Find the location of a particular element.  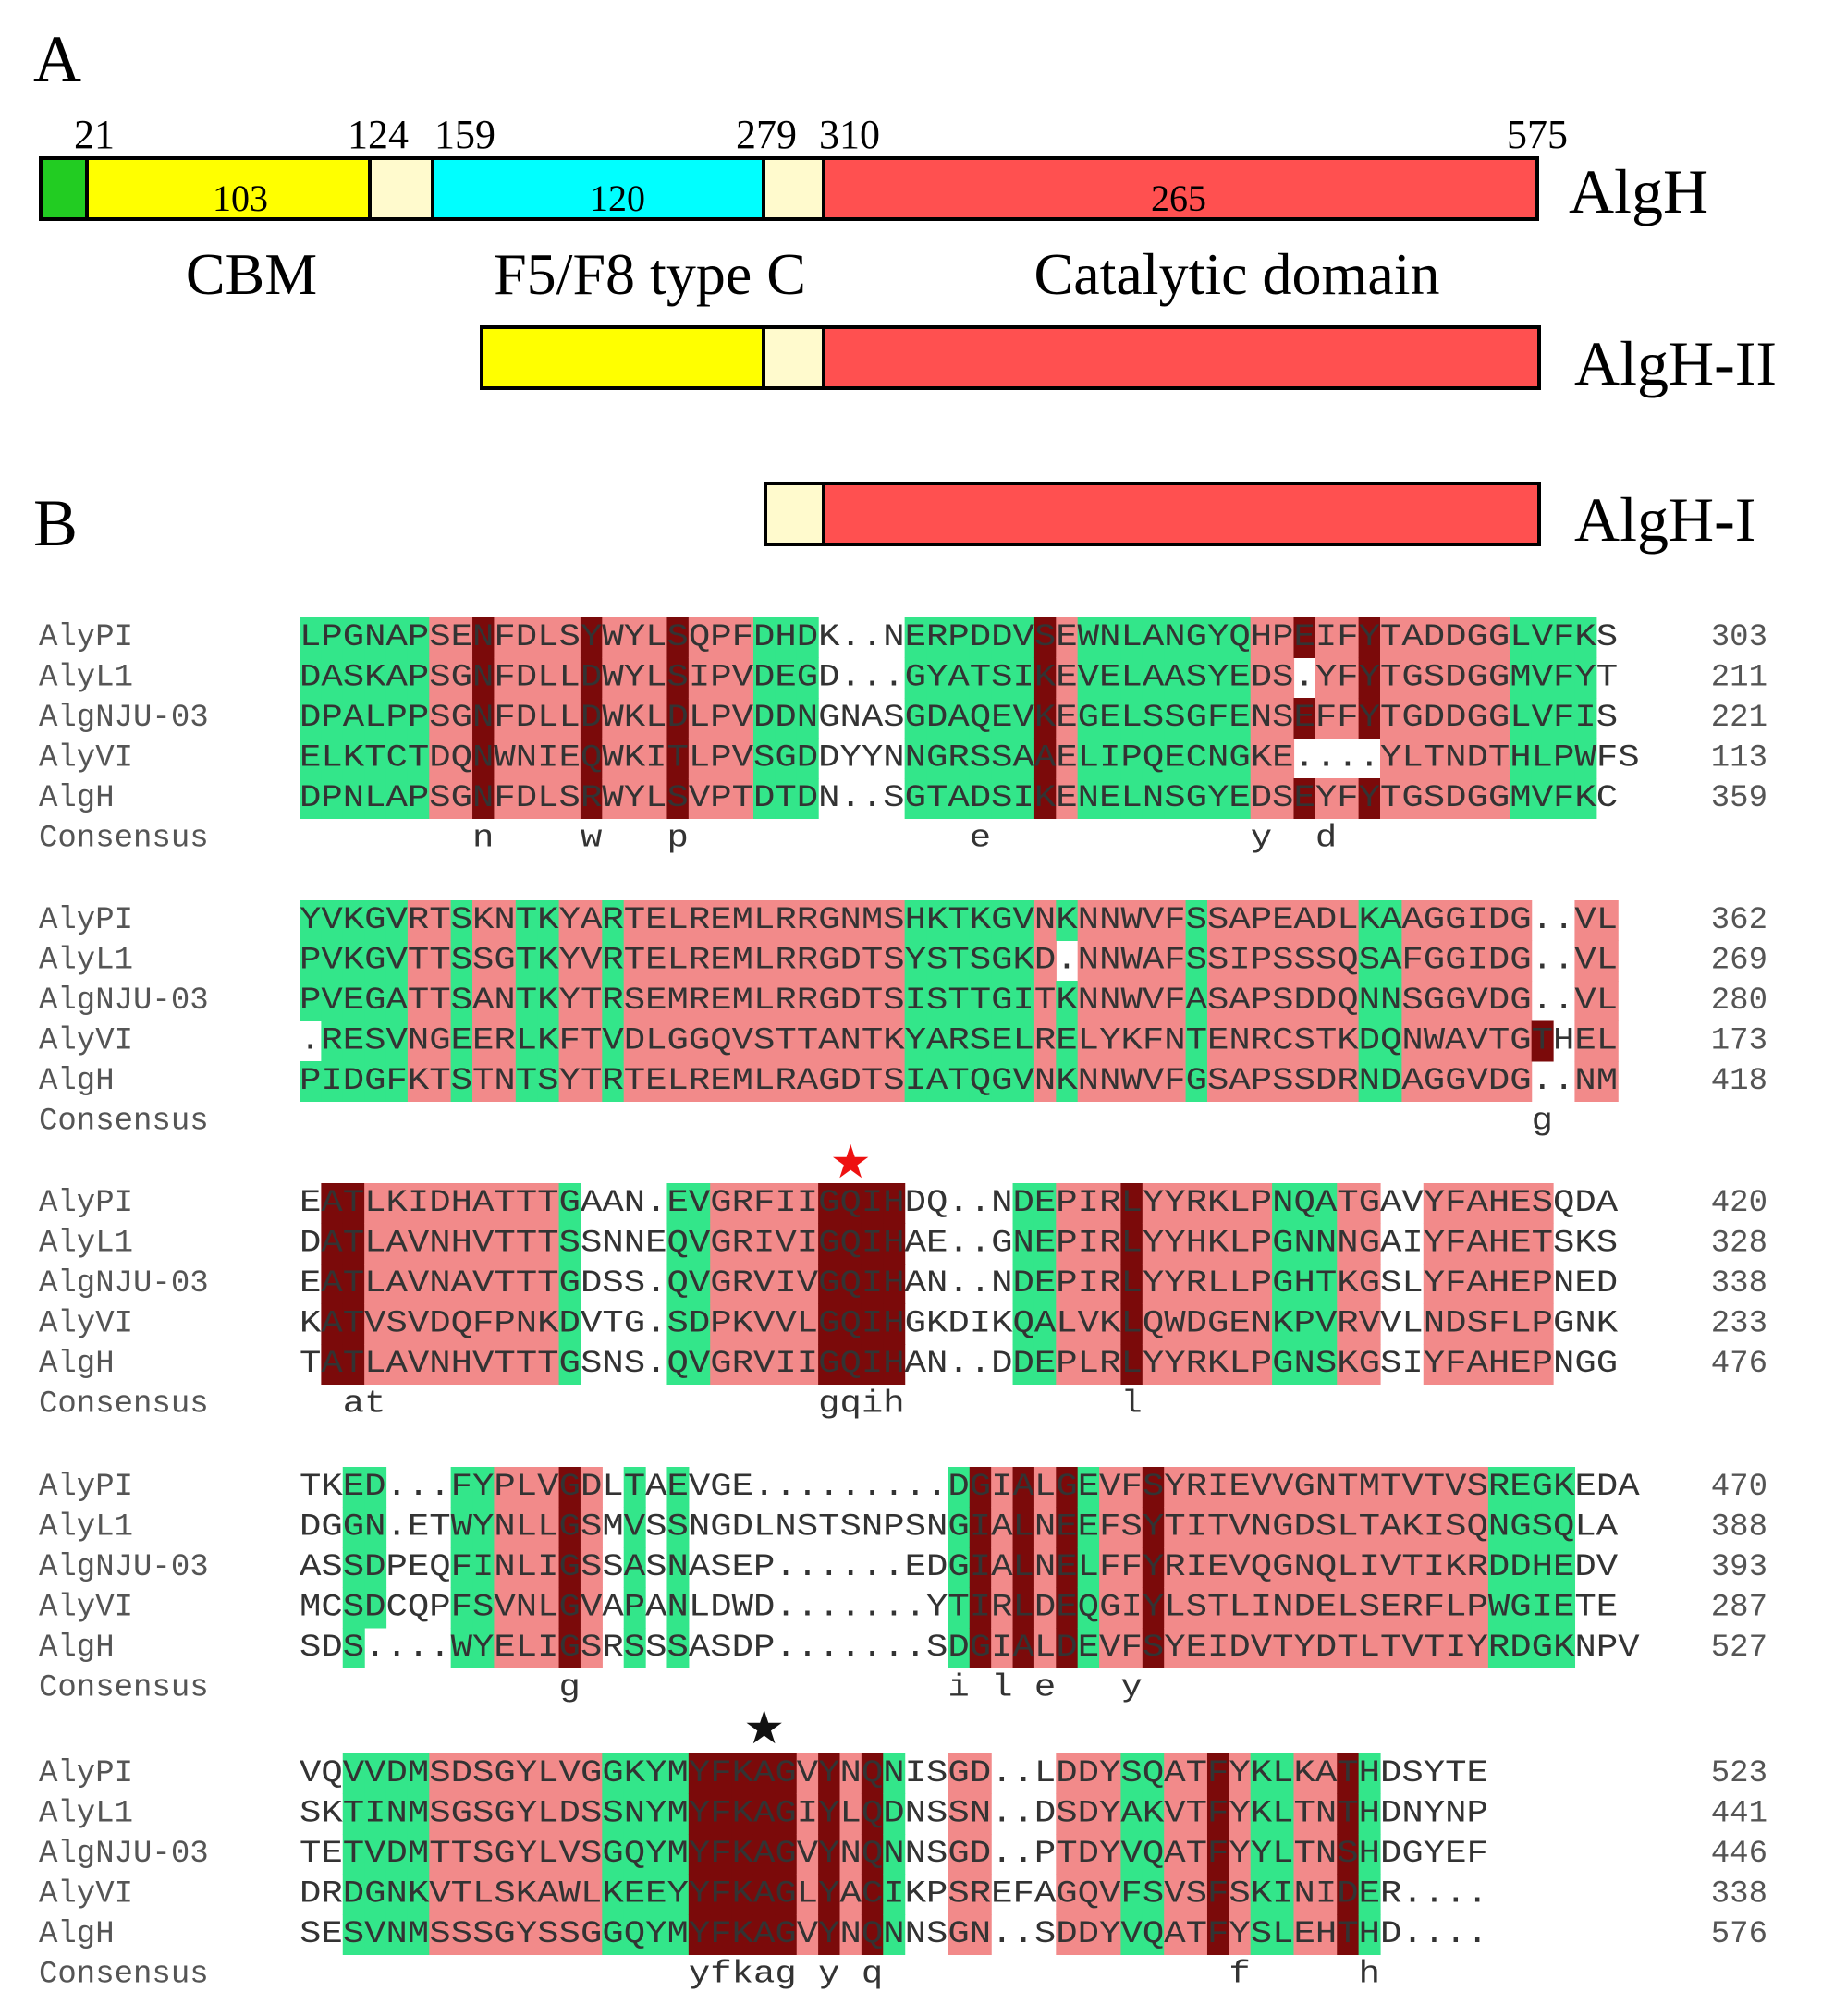

consensus-label: Consensus is located at coordinates (124, 1688).